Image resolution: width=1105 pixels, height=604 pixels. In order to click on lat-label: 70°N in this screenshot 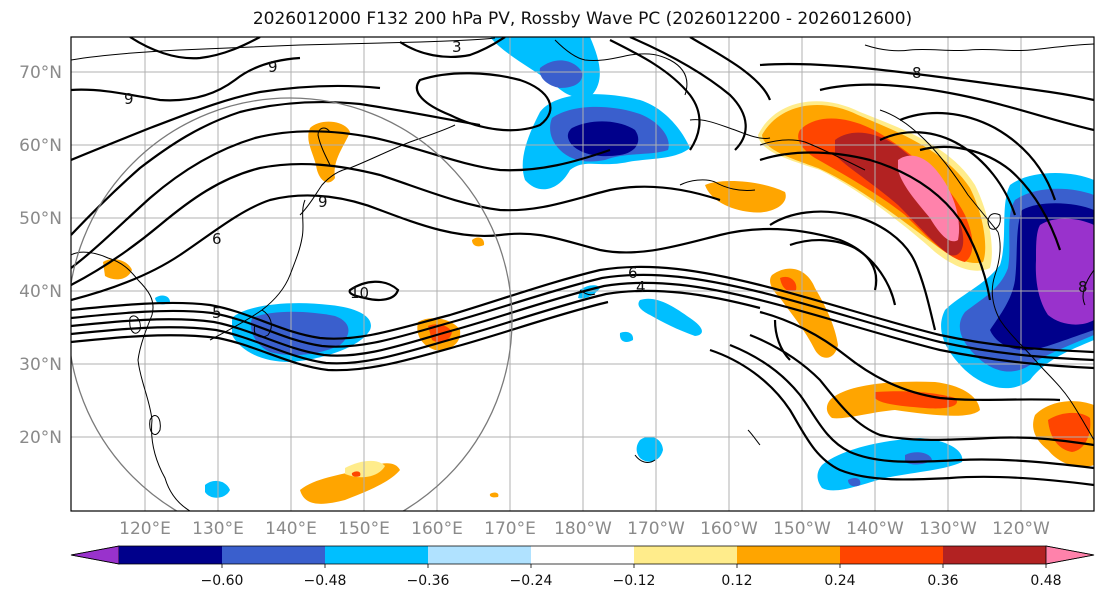, I will do `click(40, 73)`.